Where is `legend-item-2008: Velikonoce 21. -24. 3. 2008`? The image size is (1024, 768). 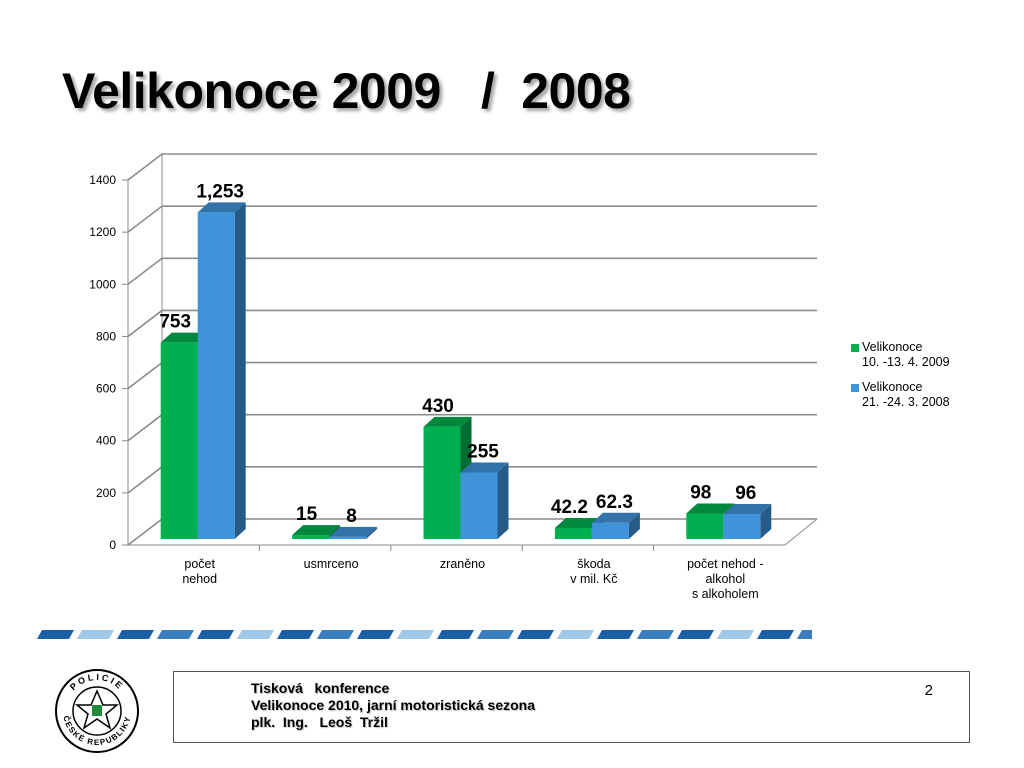
legend-item-2008: Velikonoce 21. -24. 3. 2008 is located at coordinates (931, 395).